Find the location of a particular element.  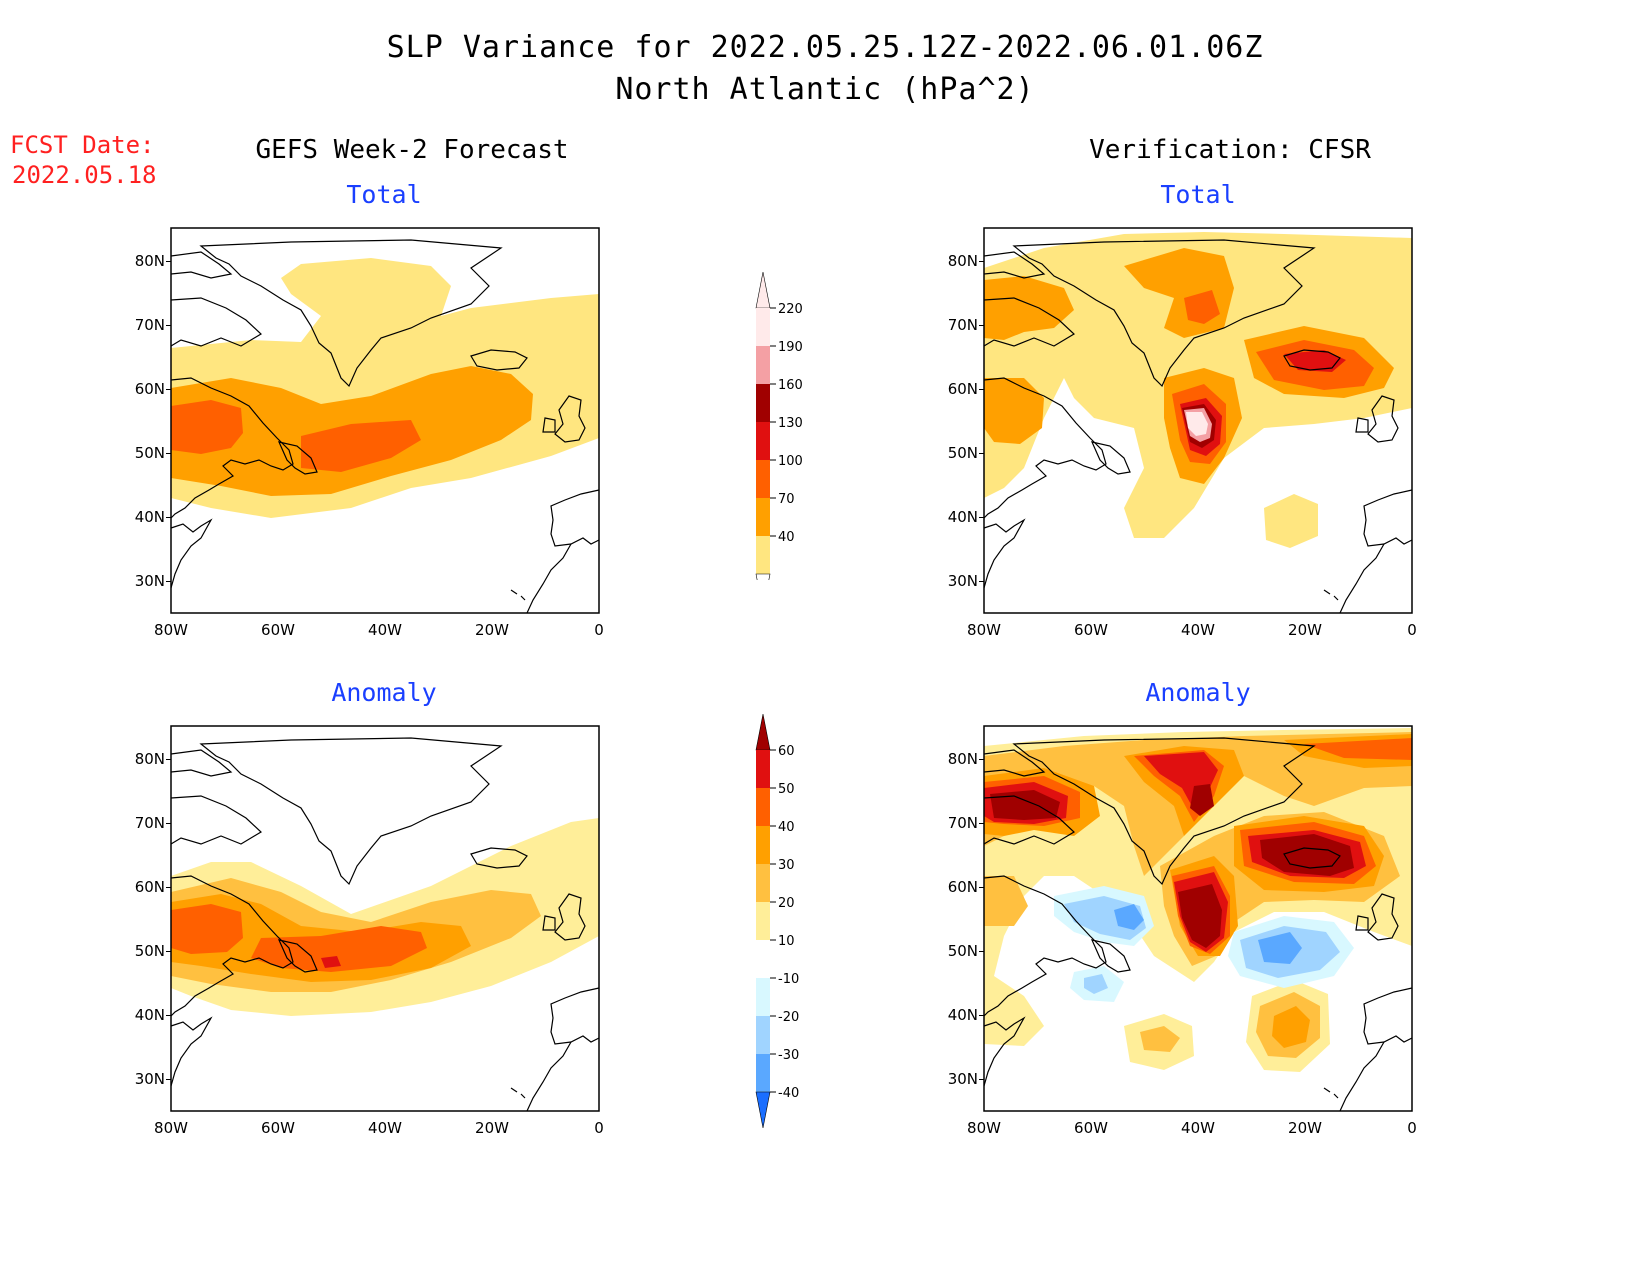

colorbar-label: 160 is located at coordinates (790, 385).